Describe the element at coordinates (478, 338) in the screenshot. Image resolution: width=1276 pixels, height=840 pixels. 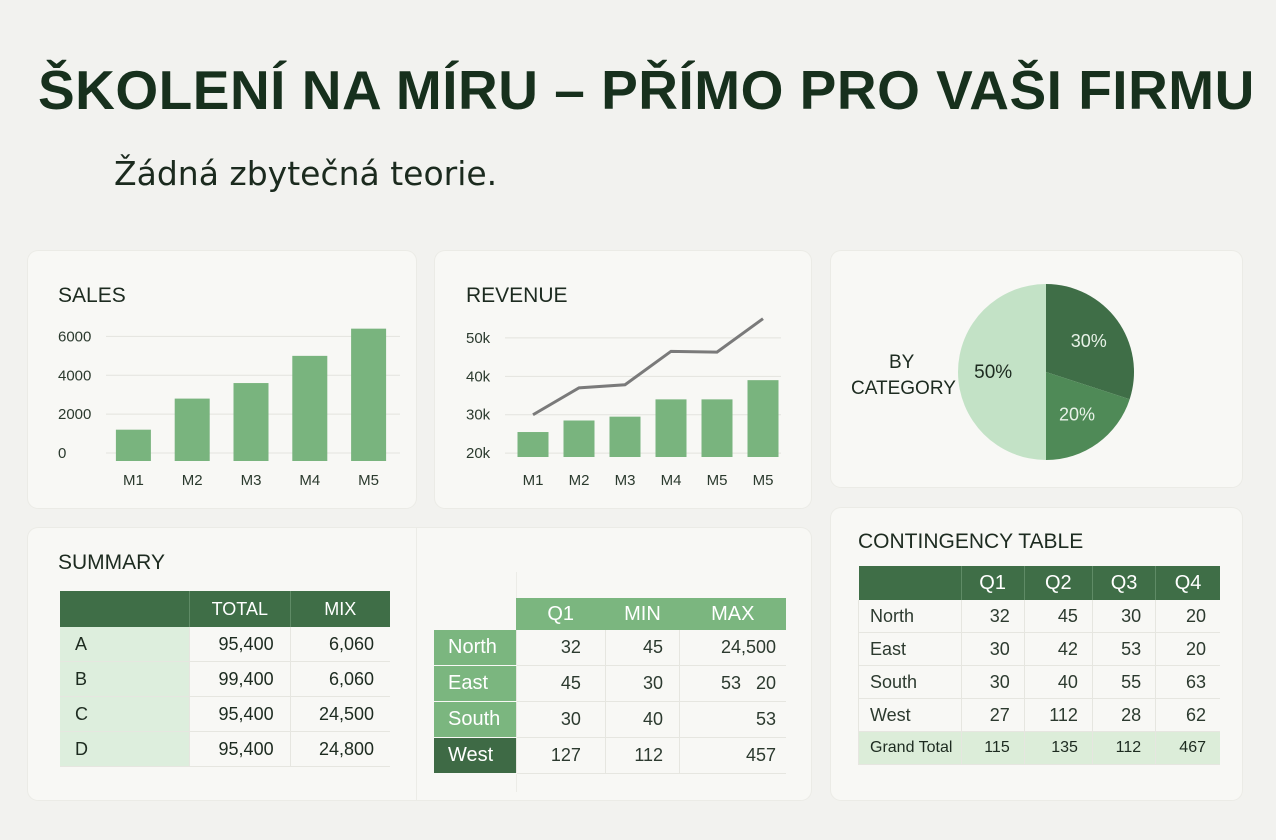
I see `y-tick-label: 50k` at that location.